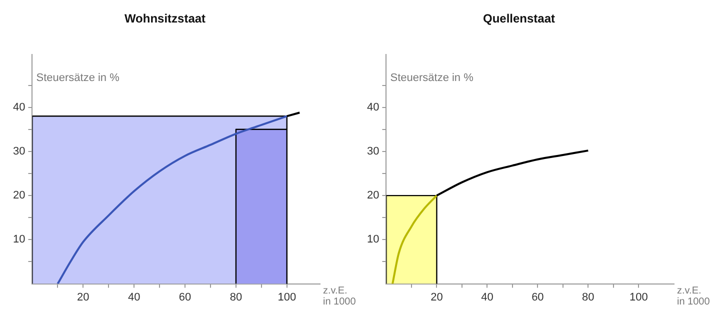  I want to click on chart-title: Wohnsitzstaat, so click(165, 19).